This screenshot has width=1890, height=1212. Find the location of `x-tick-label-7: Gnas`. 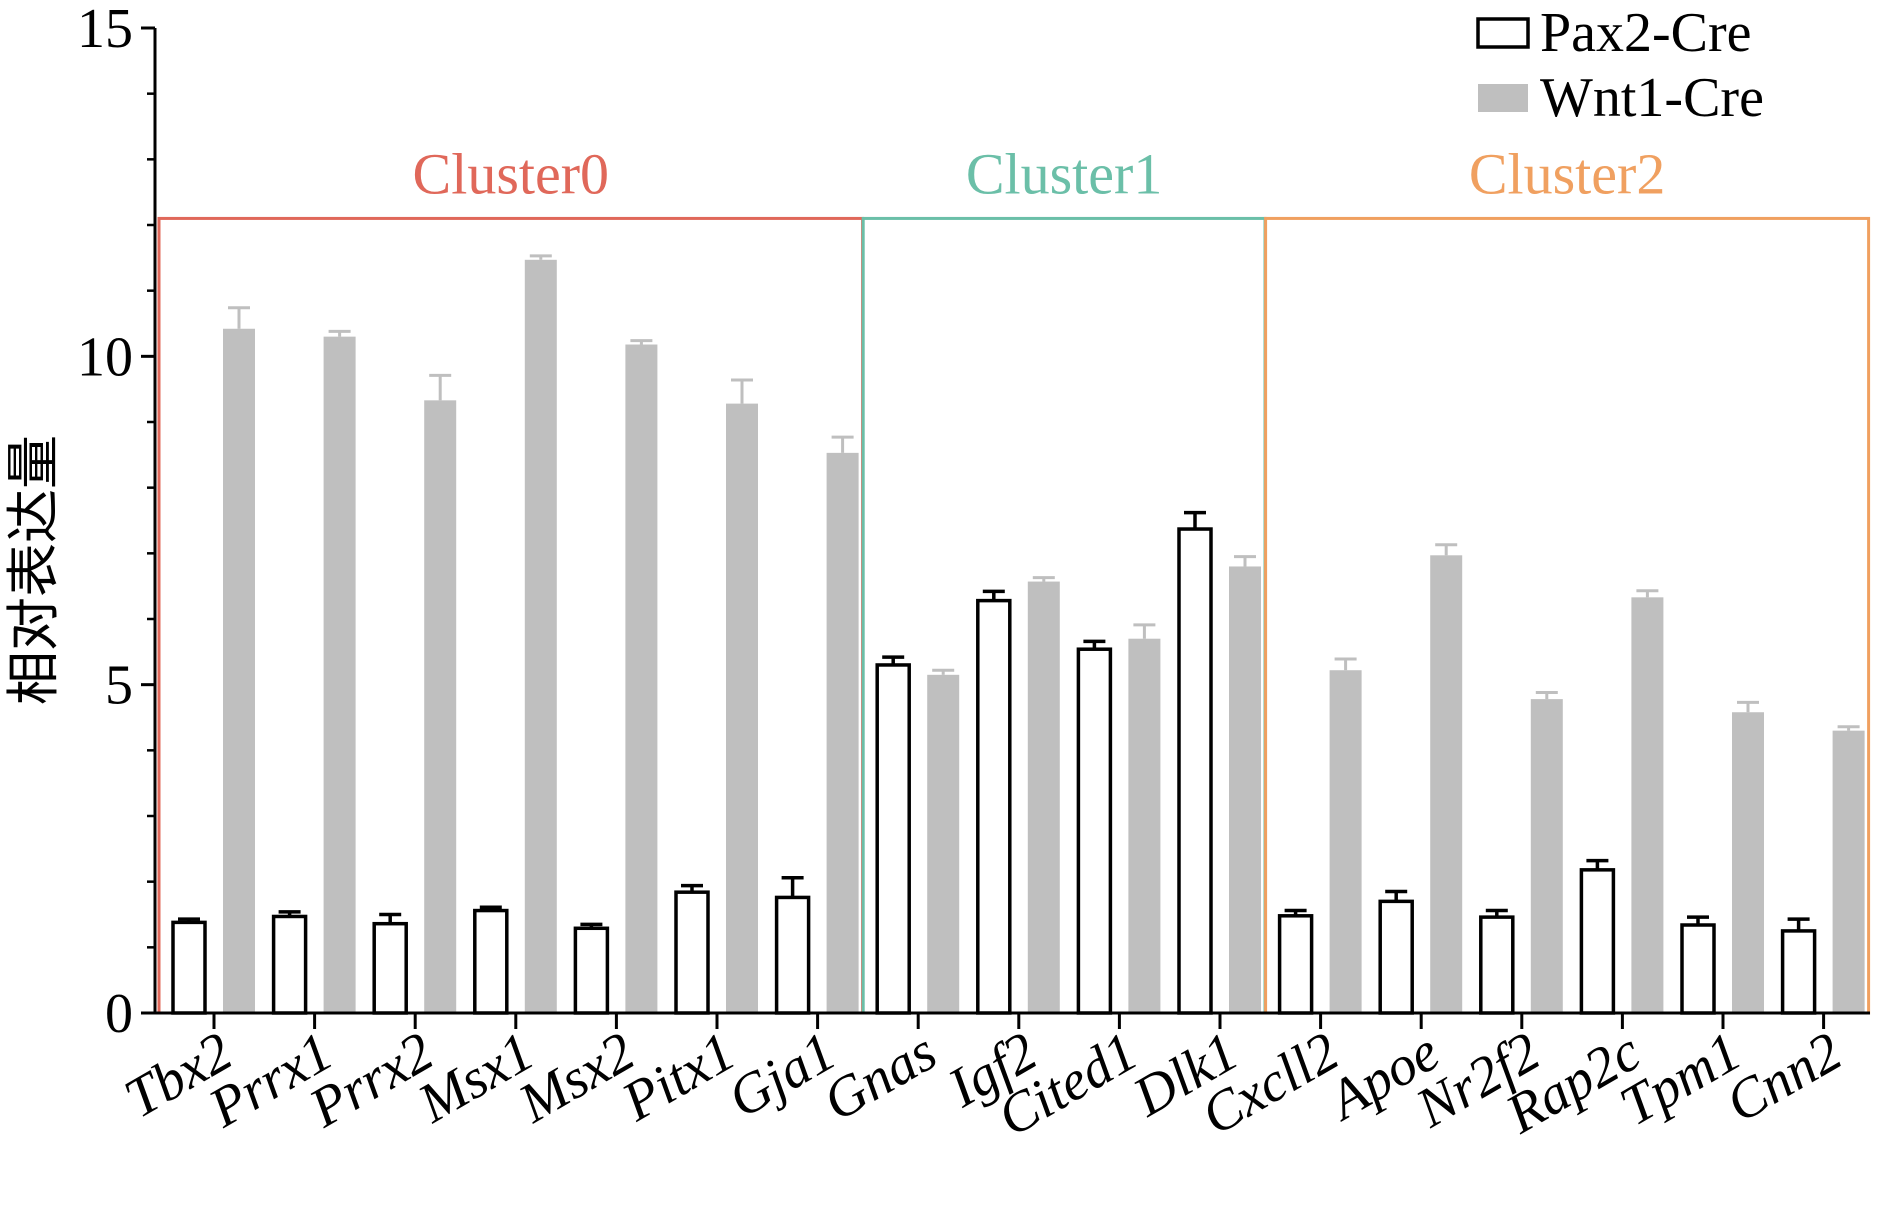

x-tick-label-7: Gnas is located at coordinates (879, 1077).